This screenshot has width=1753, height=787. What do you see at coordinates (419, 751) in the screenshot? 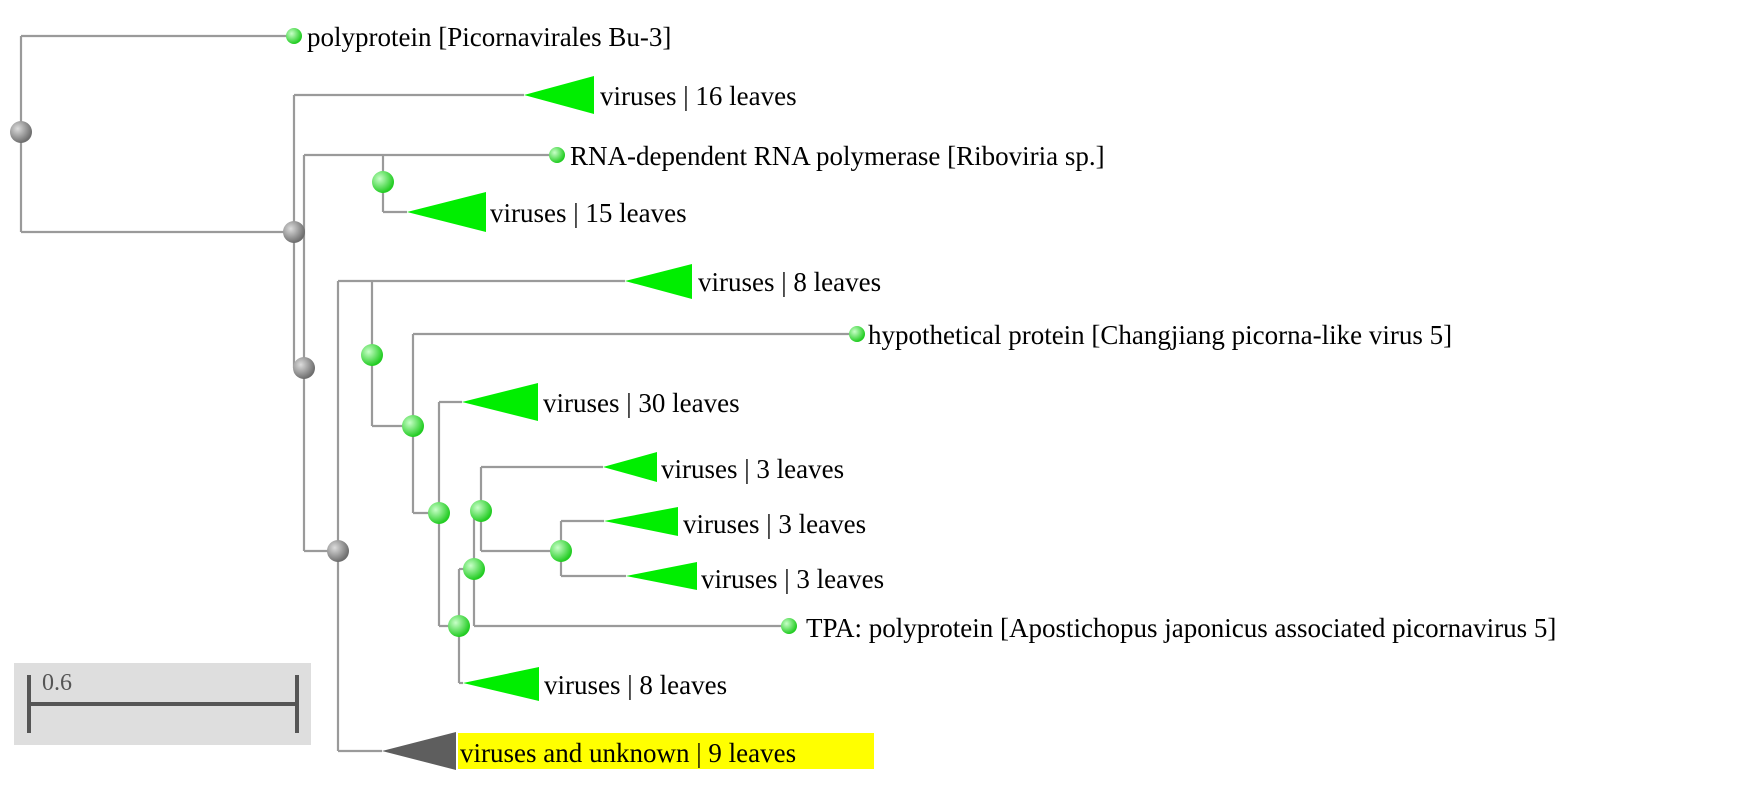
I see `clade-triangle-highlighted` at bounding box center [419, 751].